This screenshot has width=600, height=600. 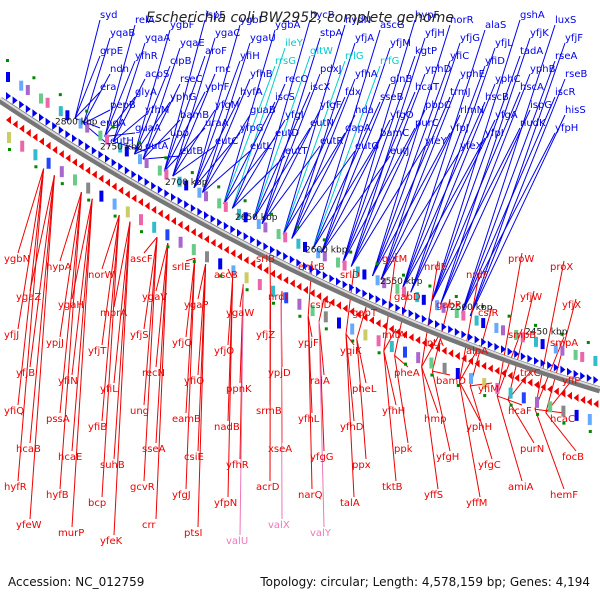 I want to click on gene-label: csiE, so click(x=194, y=457).